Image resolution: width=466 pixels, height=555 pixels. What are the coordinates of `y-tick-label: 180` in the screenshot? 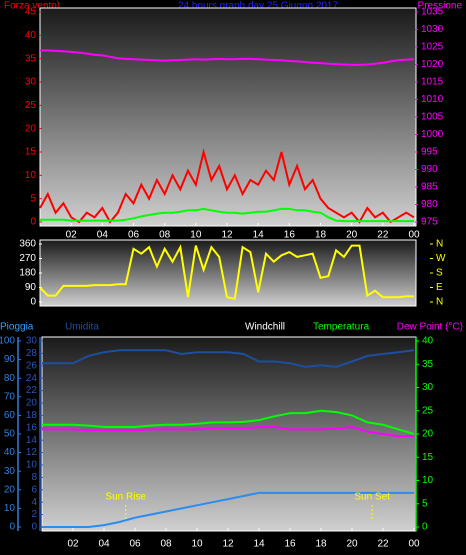 It's located at (27, 273).